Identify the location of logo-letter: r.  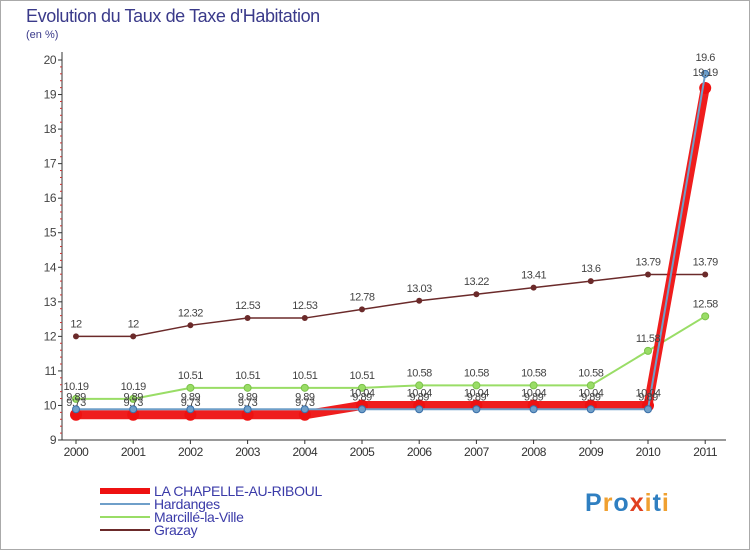
(608, 503).